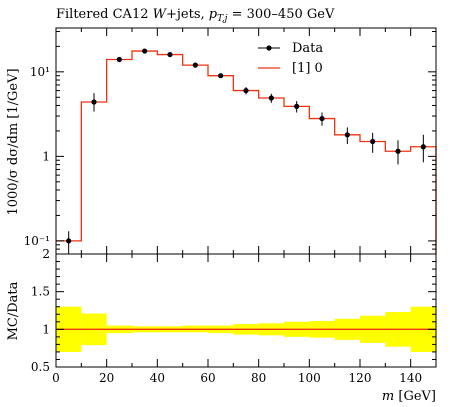  What do you see at coordinates (360, 378) in the screenshot?
I see `ratio-xtick-label: 120` at bounding box center [360, 378].